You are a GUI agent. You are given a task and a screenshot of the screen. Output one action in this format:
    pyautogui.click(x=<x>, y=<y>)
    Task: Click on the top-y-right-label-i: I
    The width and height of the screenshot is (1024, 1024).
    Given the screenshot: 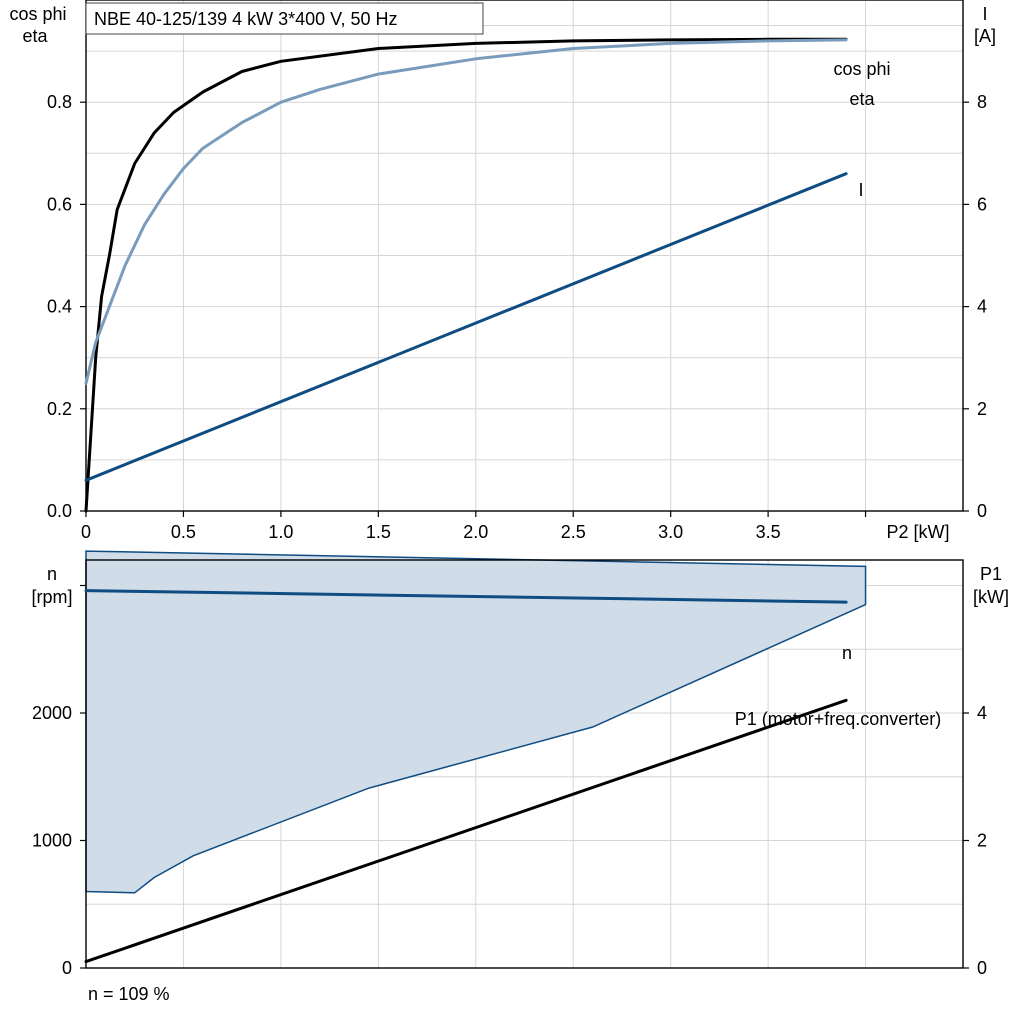 What is the action you would take?
    pyautogui.click(x=984, y=14)
    